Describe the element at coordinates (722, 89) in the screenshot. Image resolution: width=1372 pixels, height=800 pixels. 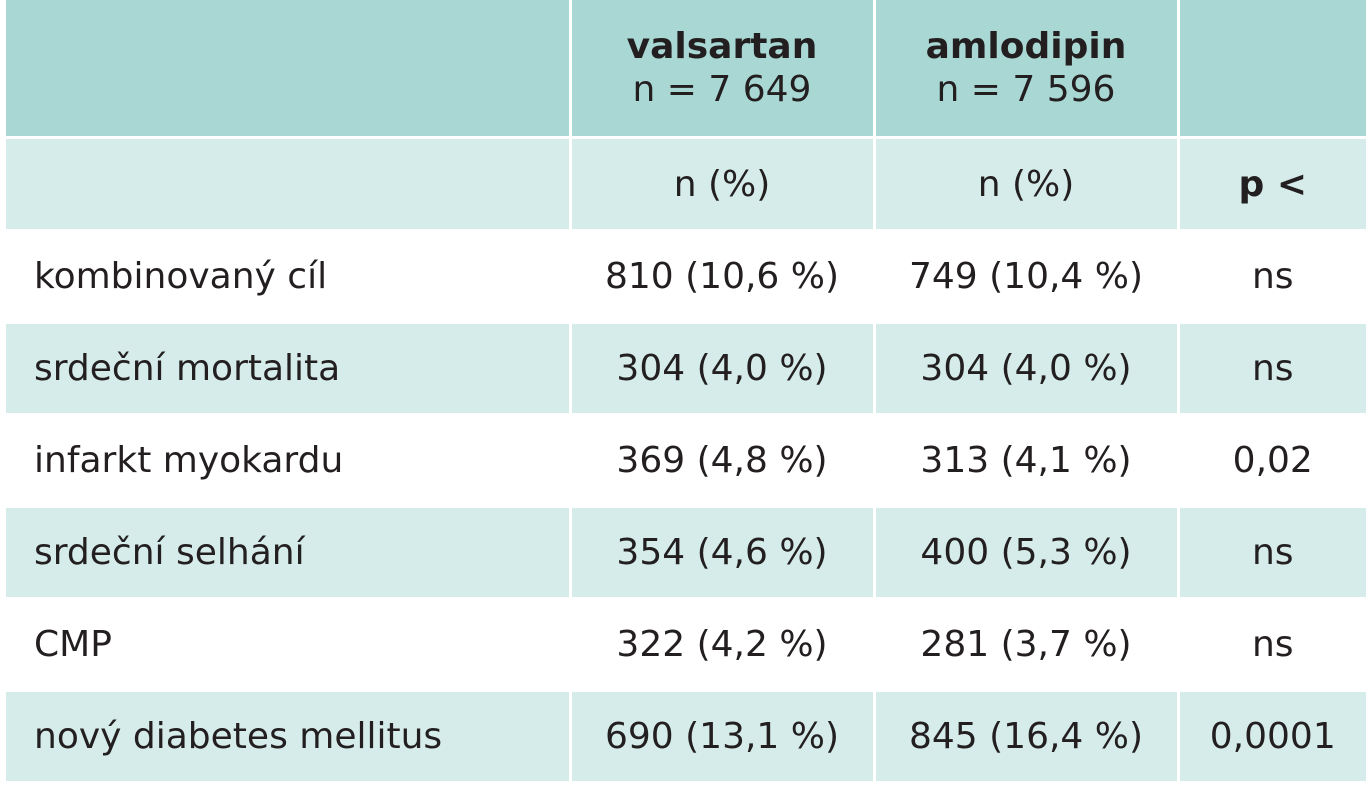
I see `arm-count-valsartan: n = 7 649` at that location.